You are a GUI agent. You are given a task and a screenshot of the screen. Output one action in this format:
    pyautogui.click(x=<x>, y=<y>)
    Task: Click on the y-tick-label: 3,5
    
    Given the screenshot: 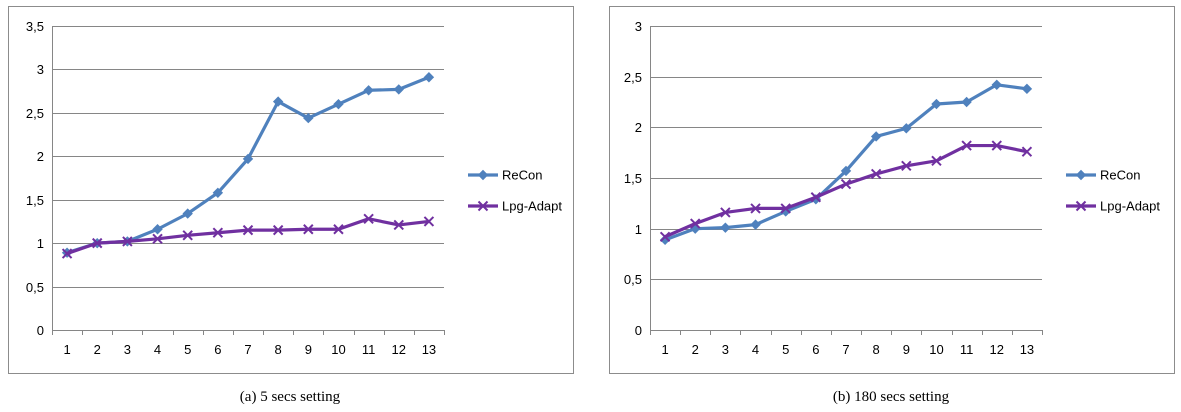 What is the action you would take?
    pyautogui.click(x=35, y=26)
    